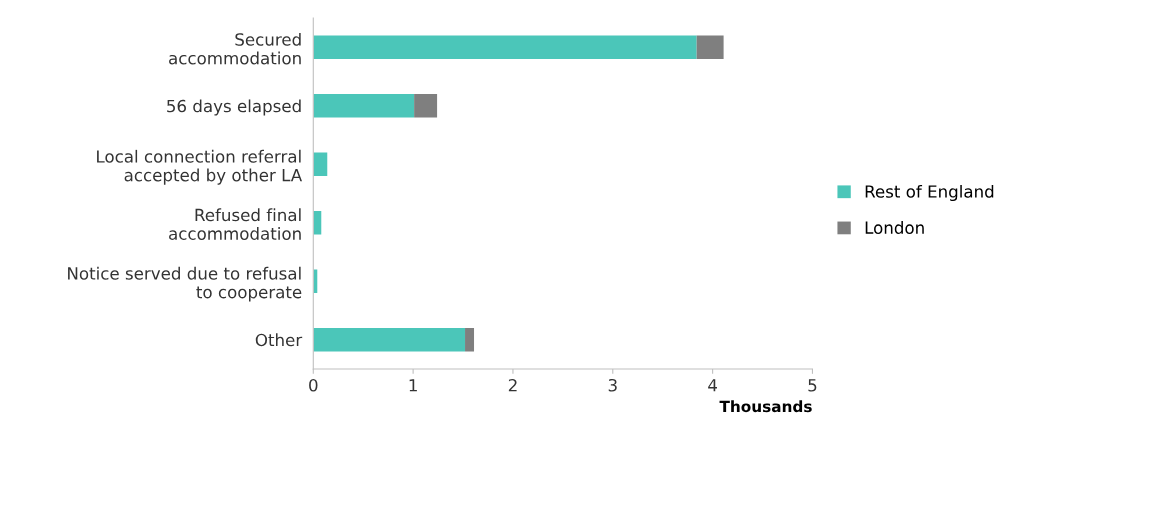 The image size is (1169, 516). Describe the element at coordinates (313, 385) in the screenshot. I see `x-tick-label: 0` at that location.